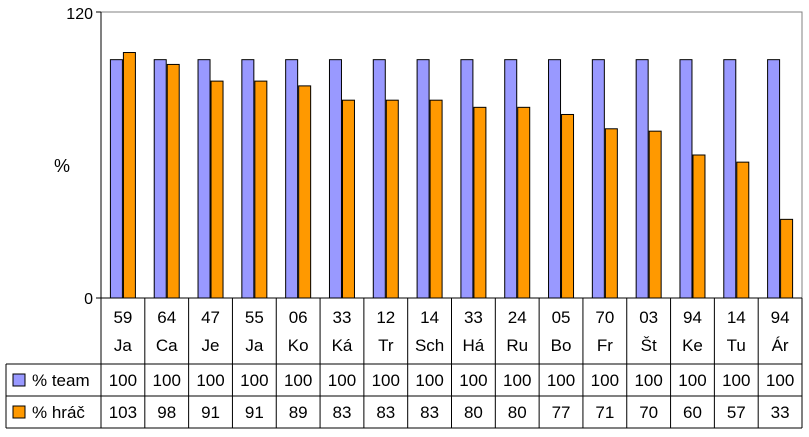 Image resolution: width=809 pixels, height=437 pixels. Describe the element at coordinates (298, 317) in the screenshot. I see `category-label-4-0: 06` at that location.